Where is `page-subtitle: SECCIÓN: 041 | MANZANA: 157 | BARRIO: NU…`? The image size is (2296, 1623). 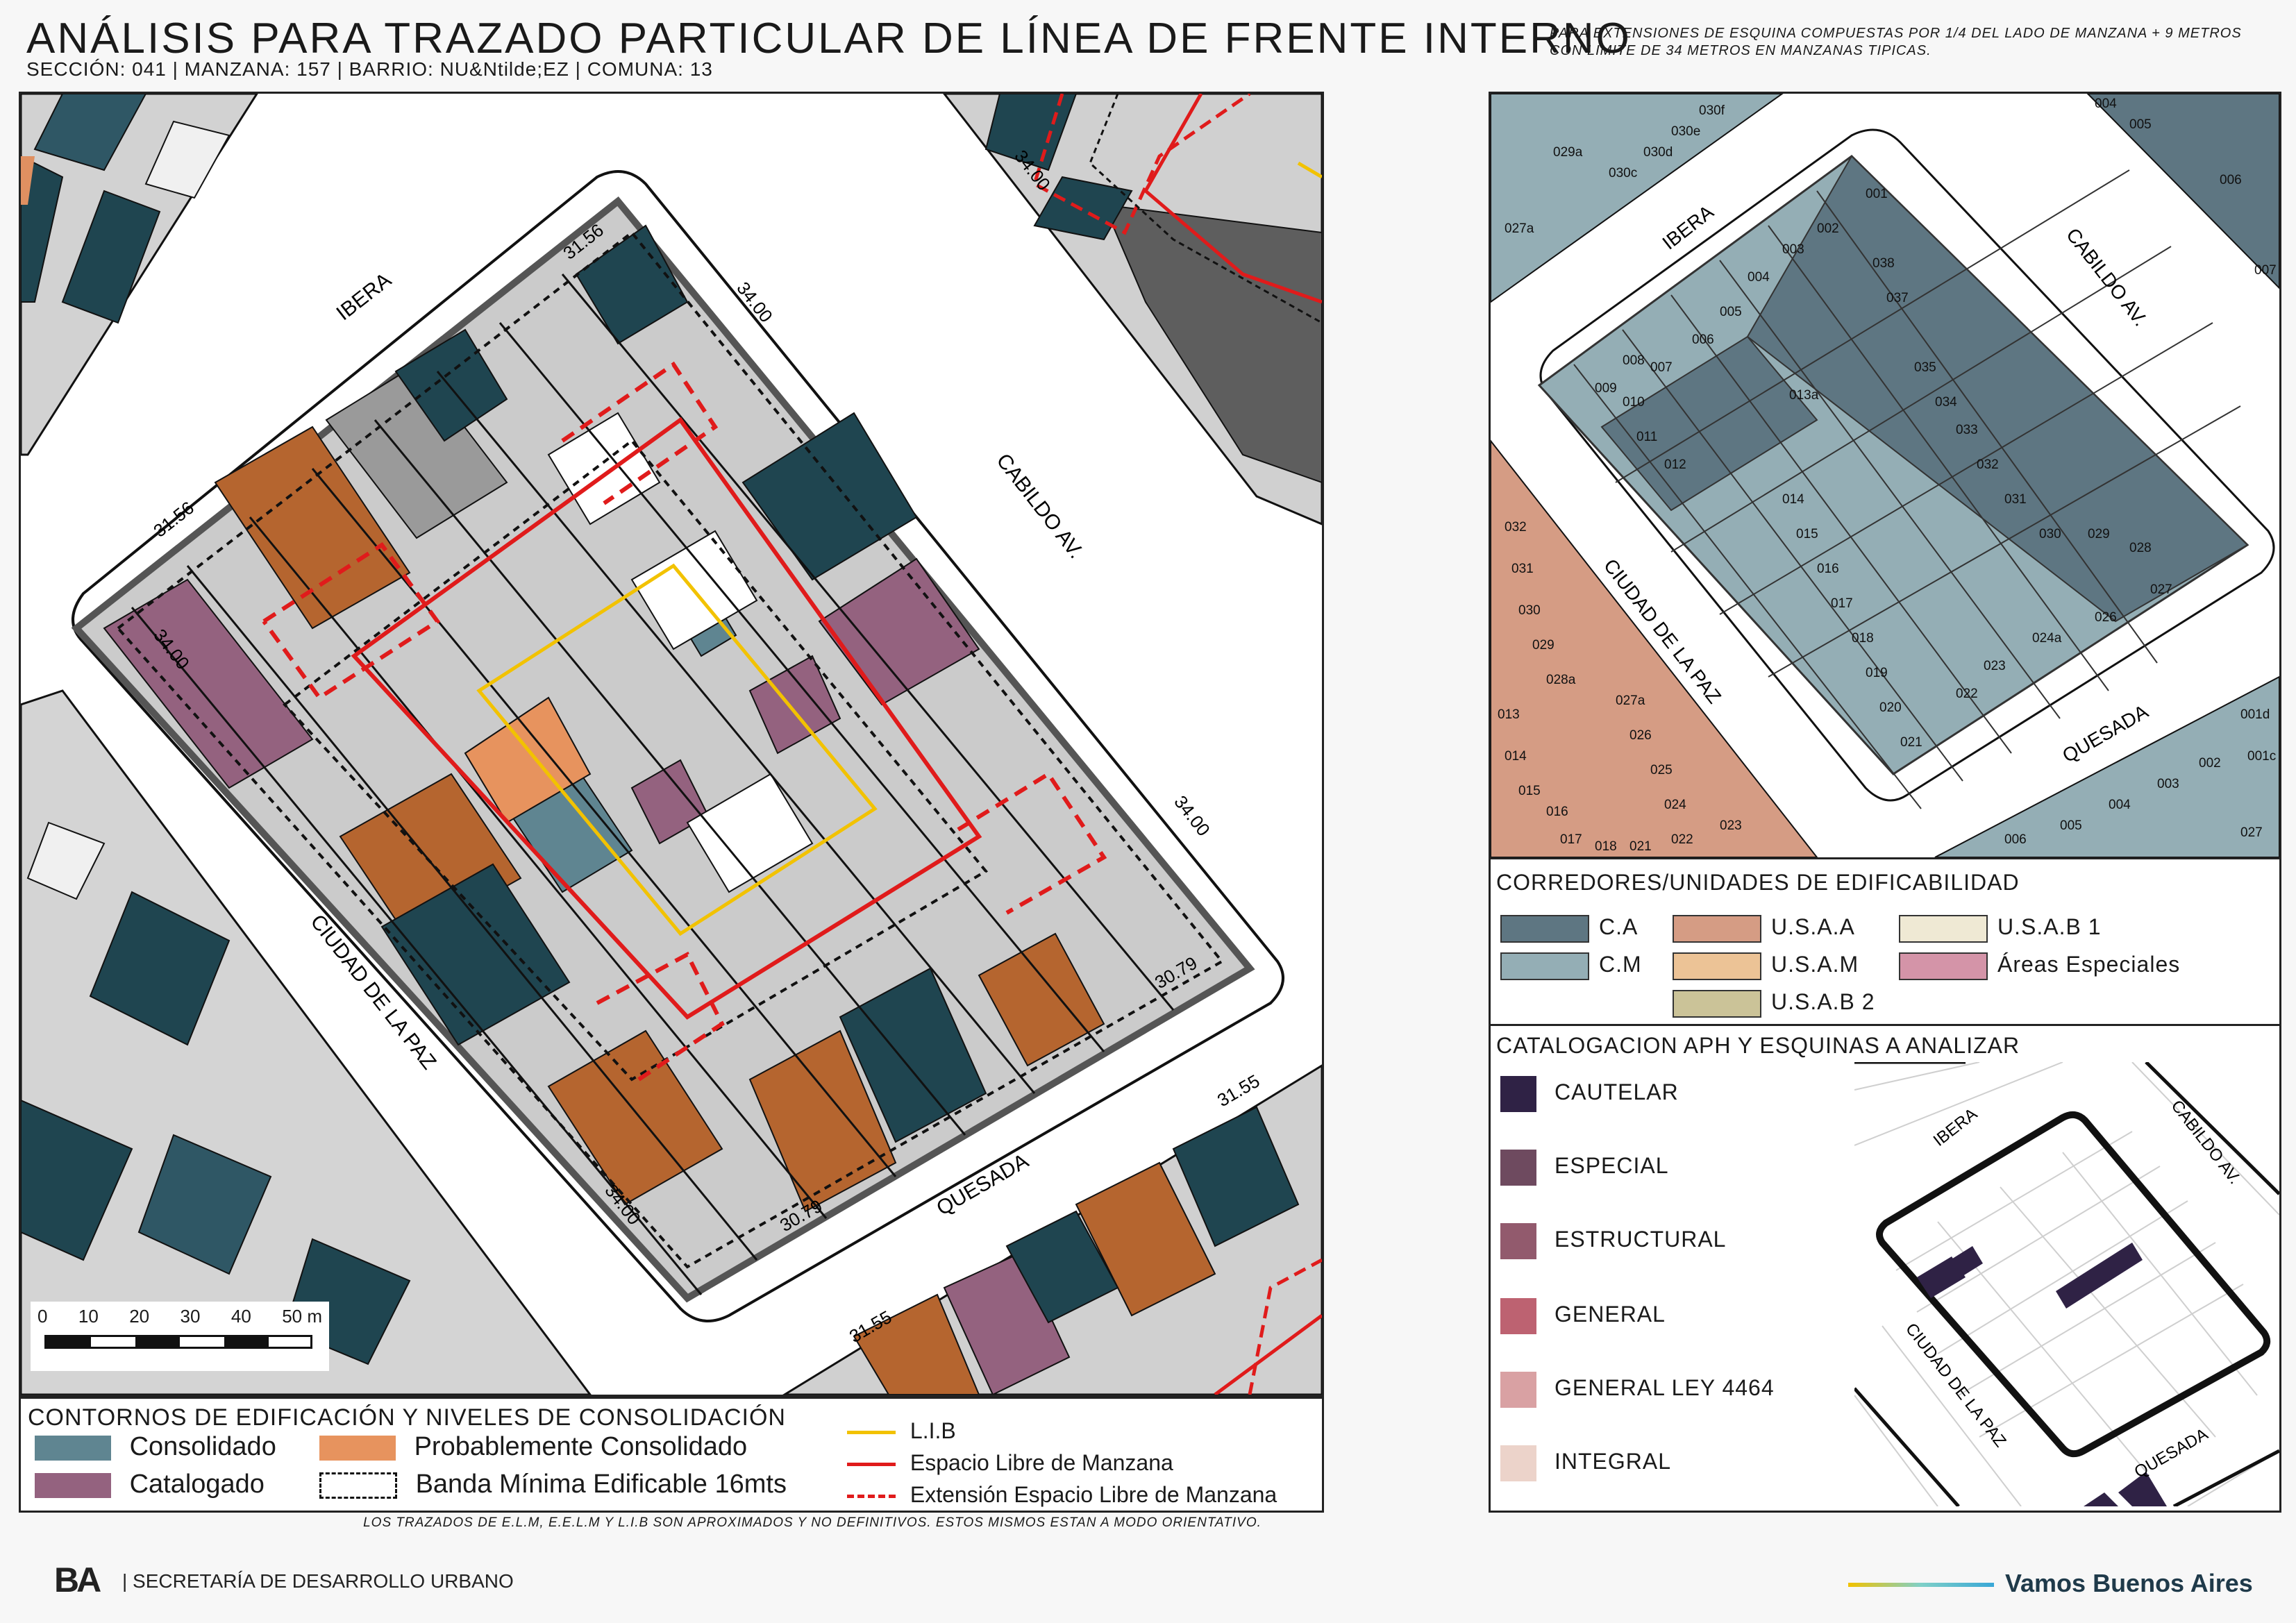
page-subtitle: SECCIÓN: 041 | MANZANA: 157 | BARRIO: NU… is located at coordinates (369, 69).